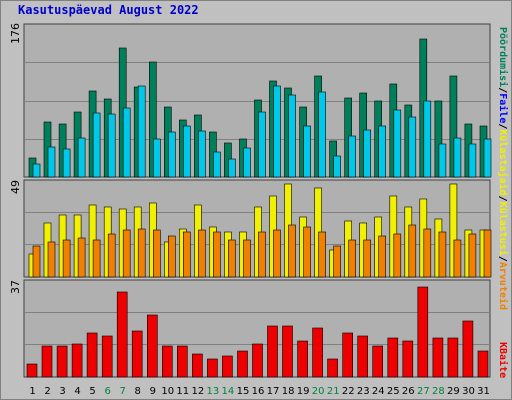 Image resolution: width=512 pixels, height=400 pixels. Describe the element at coordinates (258, 391) in the screenshot. I see `x-tick-label-day-16: 16` at that location.